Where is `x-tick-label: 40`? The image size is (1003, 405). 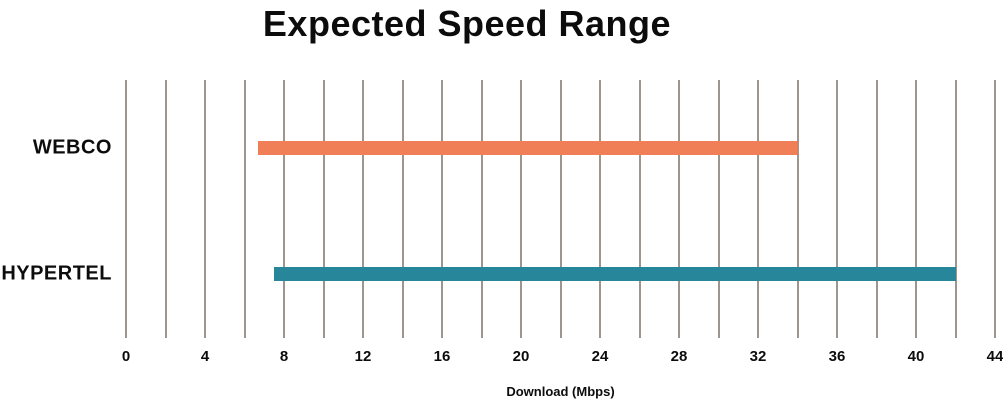 x-tick-label: 40 is located at coordinates (916, 356).